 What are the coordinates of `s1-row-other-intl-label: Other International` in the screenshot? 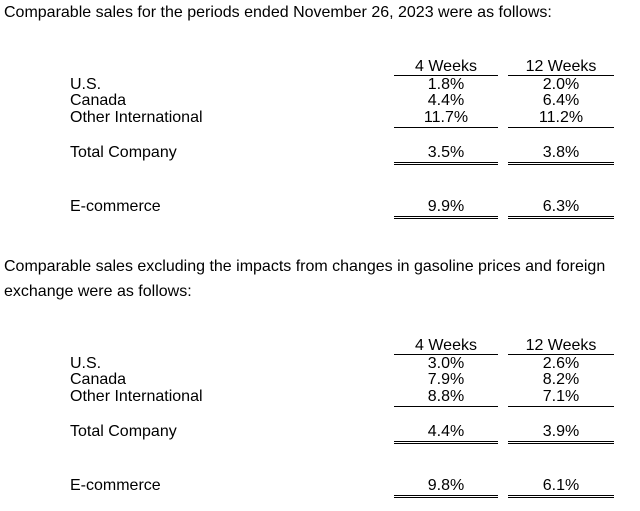 It's located at (136, 117).